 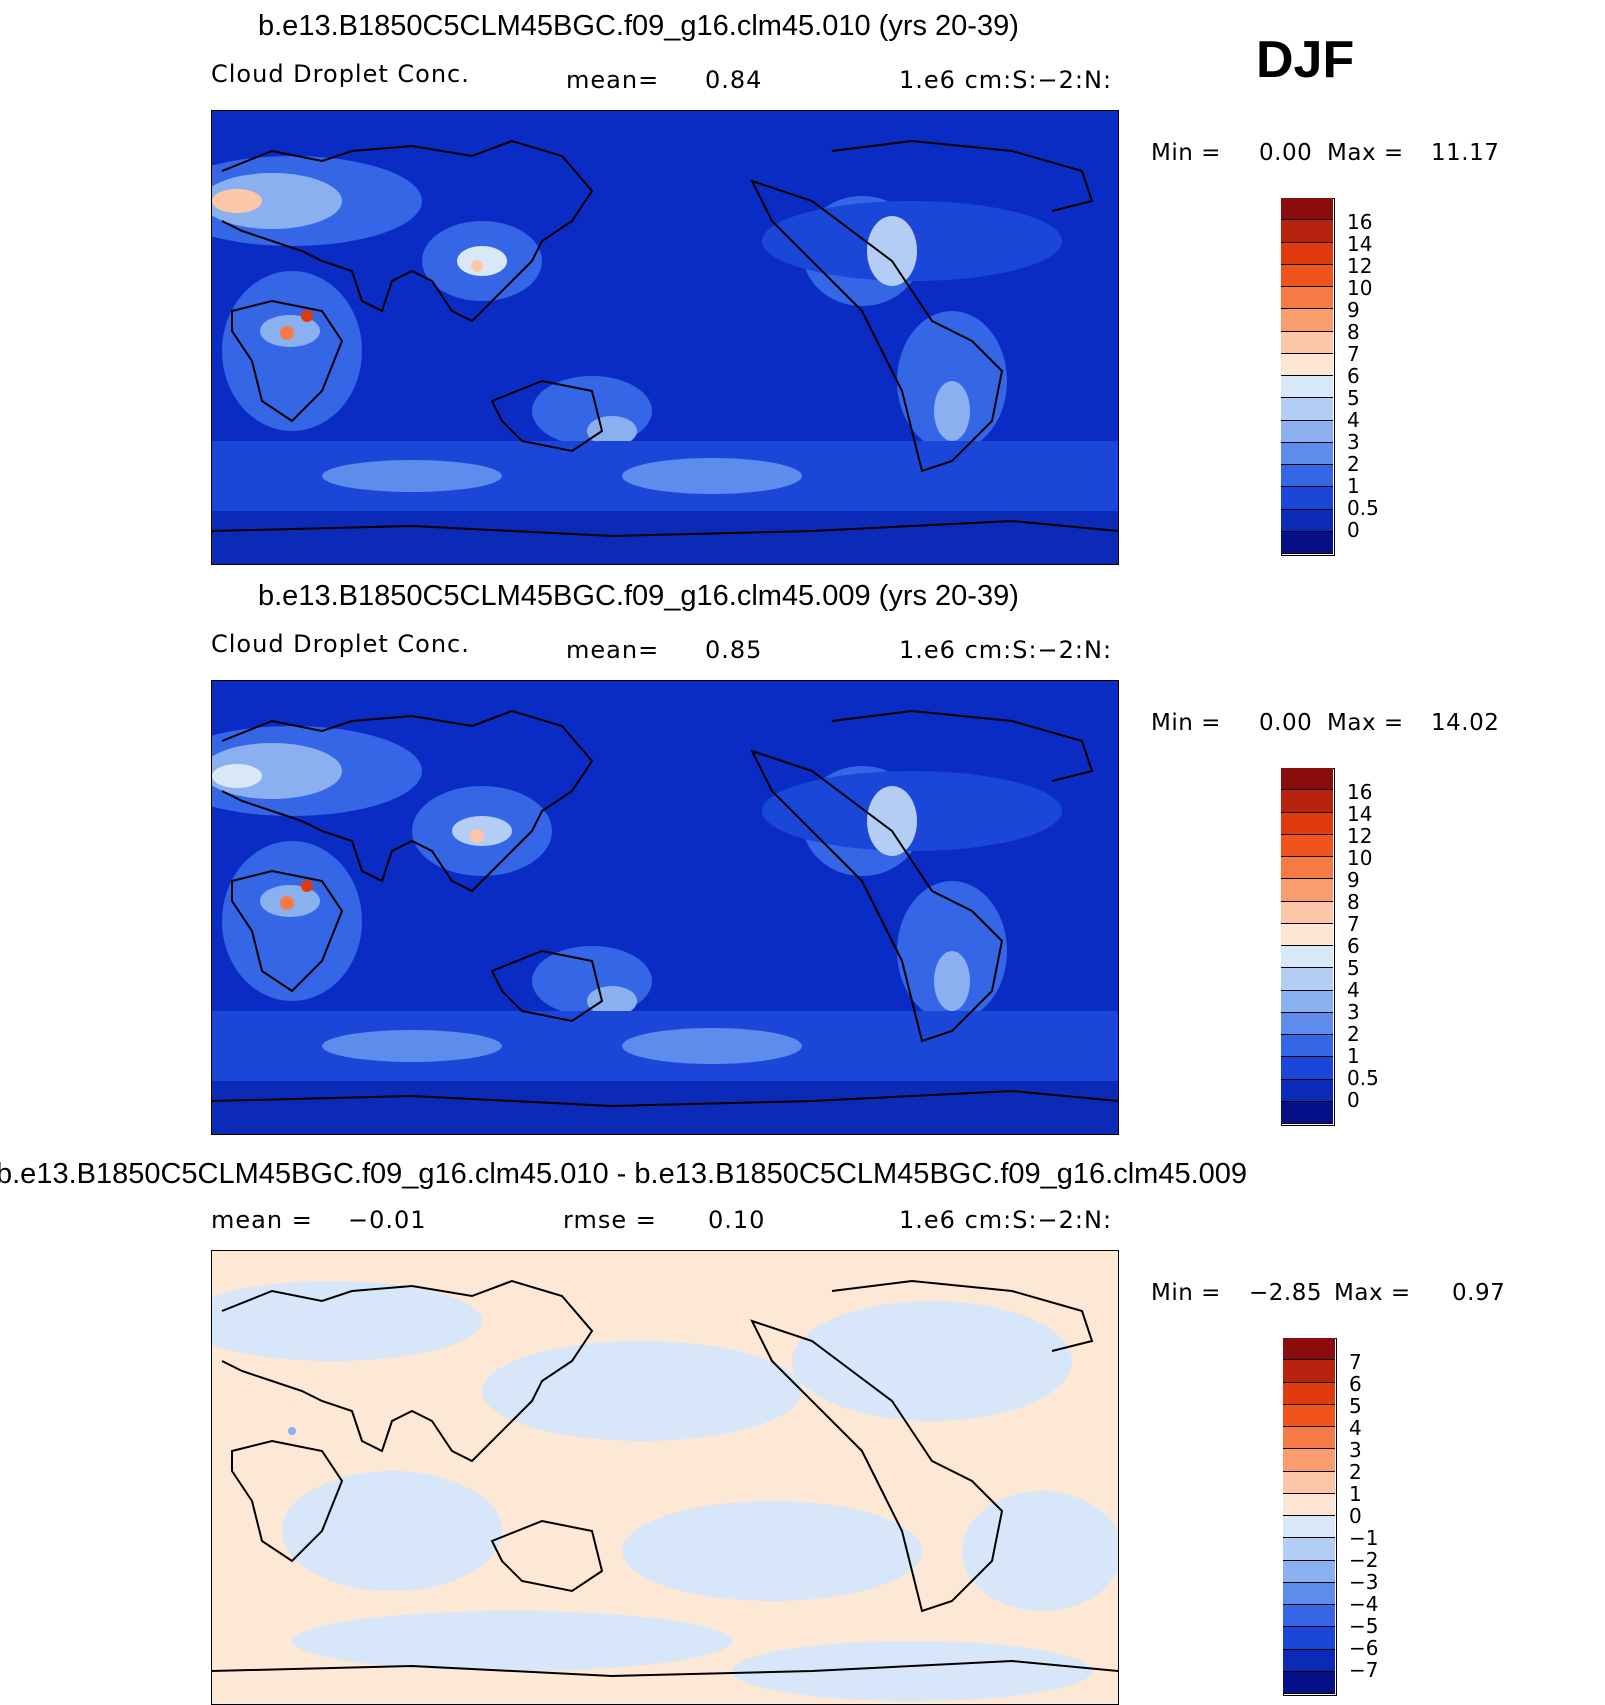 I want to click on panel-3-mean-label: mean =, so click(x=262, y=1220).